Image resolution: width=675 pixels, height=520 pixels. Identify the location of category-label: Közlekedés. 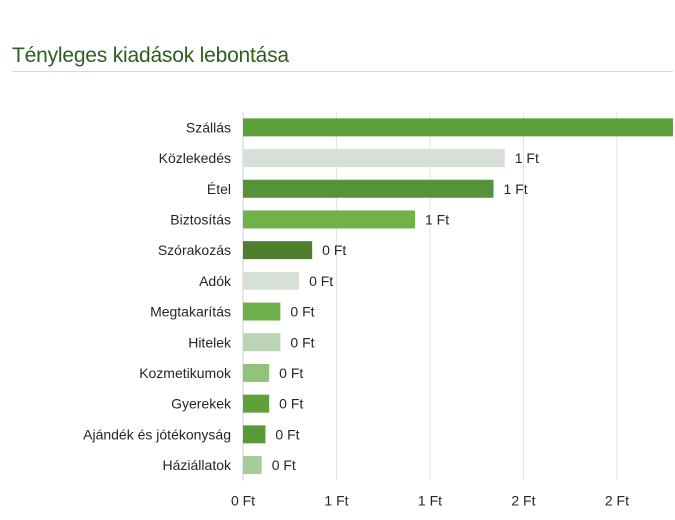
(195, 158).